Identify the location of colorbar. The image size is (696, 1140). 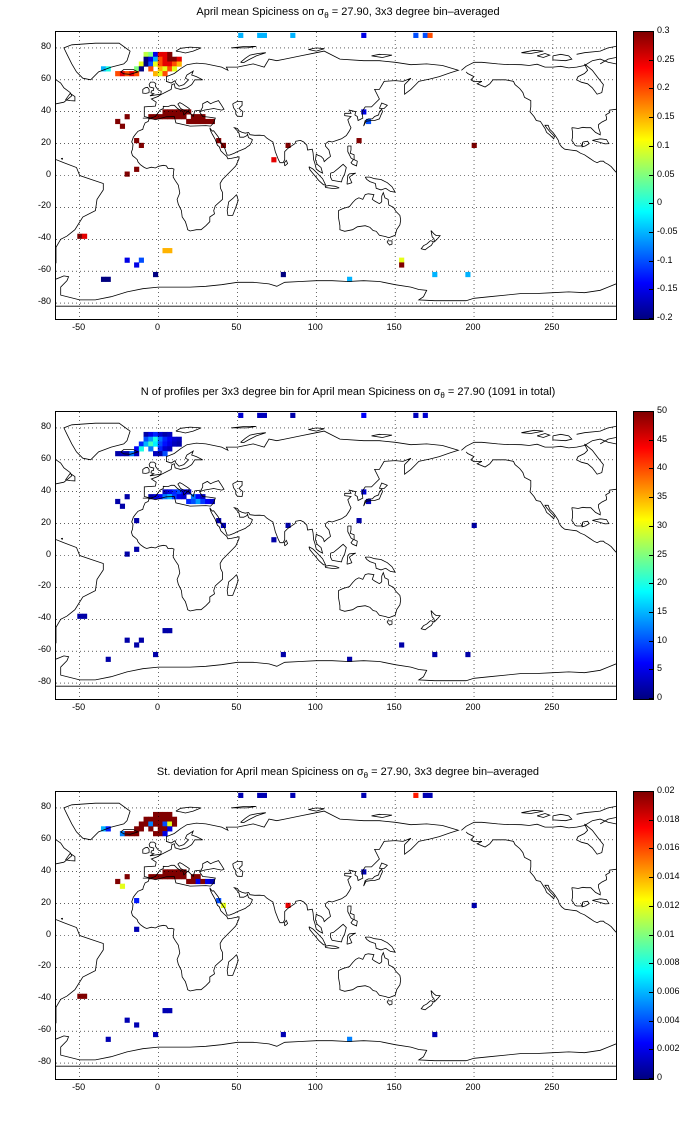
(643, 935).